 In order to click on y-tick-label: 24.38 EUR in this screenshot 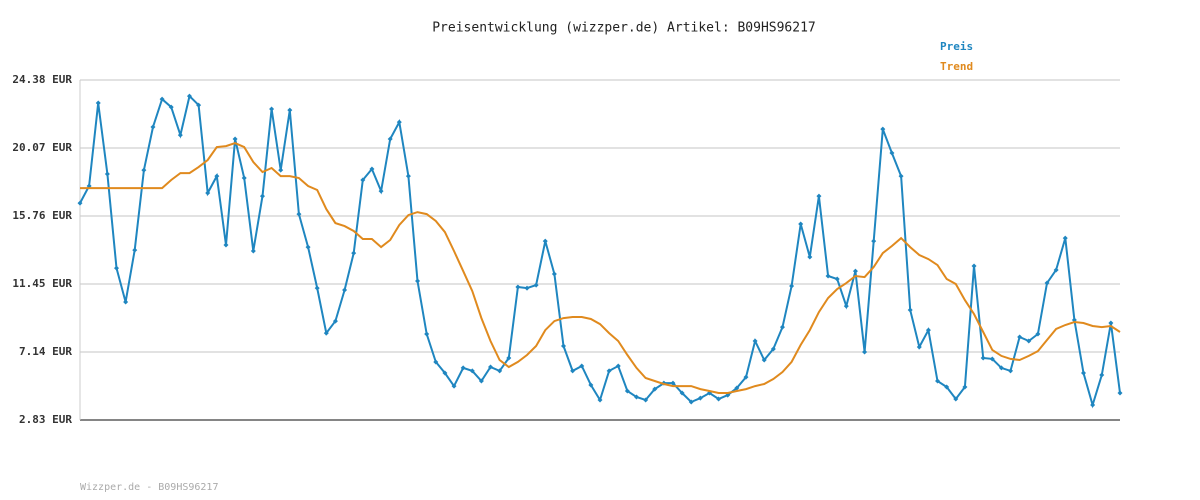, I will do `click(42, 79)`.